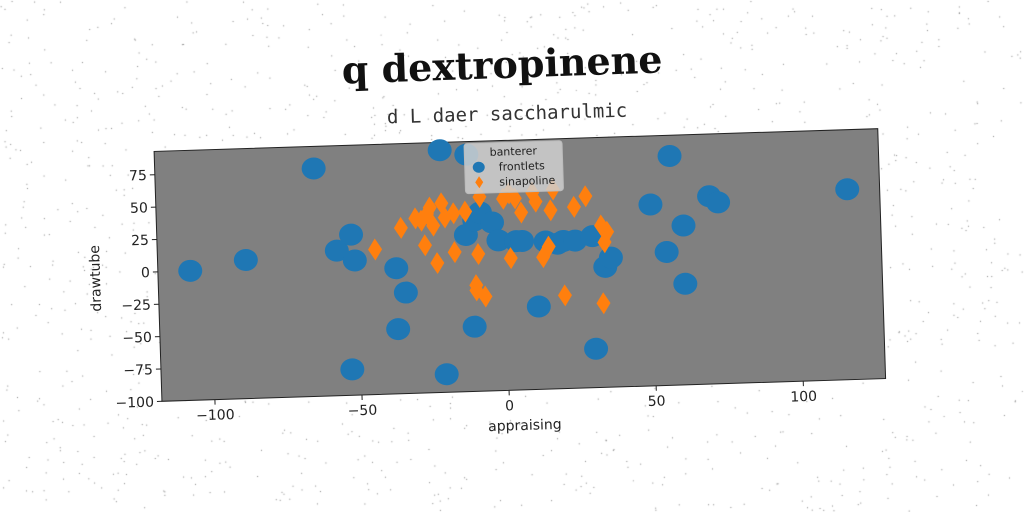 This screenshot has width=1024, height=512. What do you see at coordinates (479, 182) in the screenshot?
I see `legend-marker-sinapoline` at bounding box center [479, 182].